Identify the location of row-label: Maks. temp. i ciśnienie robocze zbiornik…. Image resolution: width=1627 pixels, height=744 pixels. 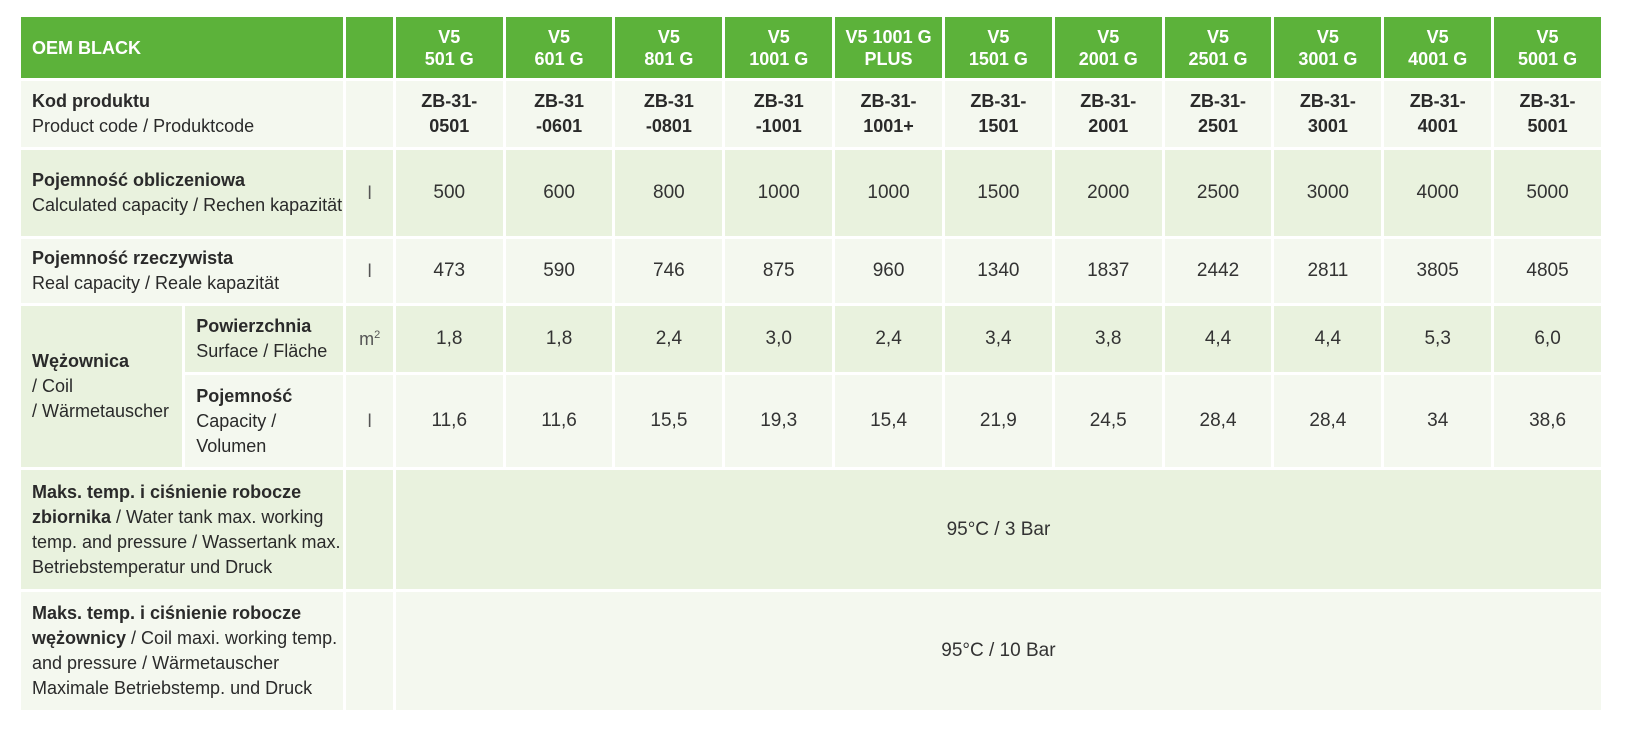
(182, 529).